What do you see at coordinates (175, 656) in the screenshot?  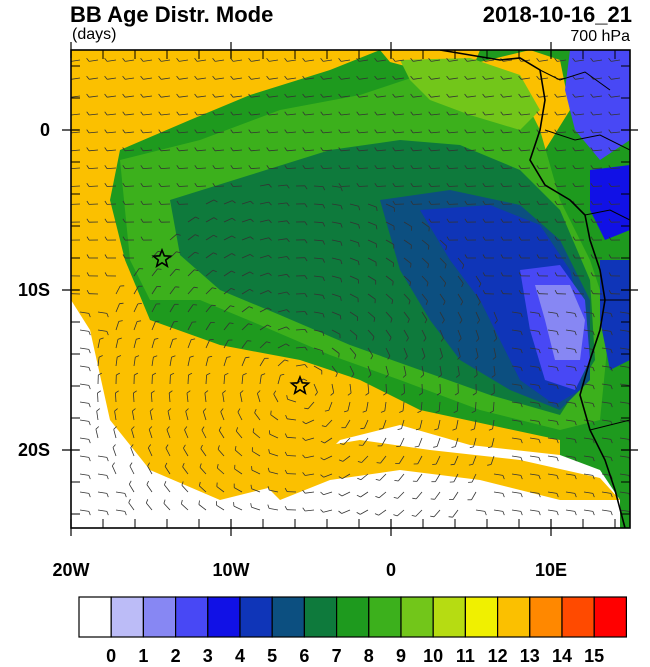 I see `colorbar-label: 2` at bounding box center [175, 656].